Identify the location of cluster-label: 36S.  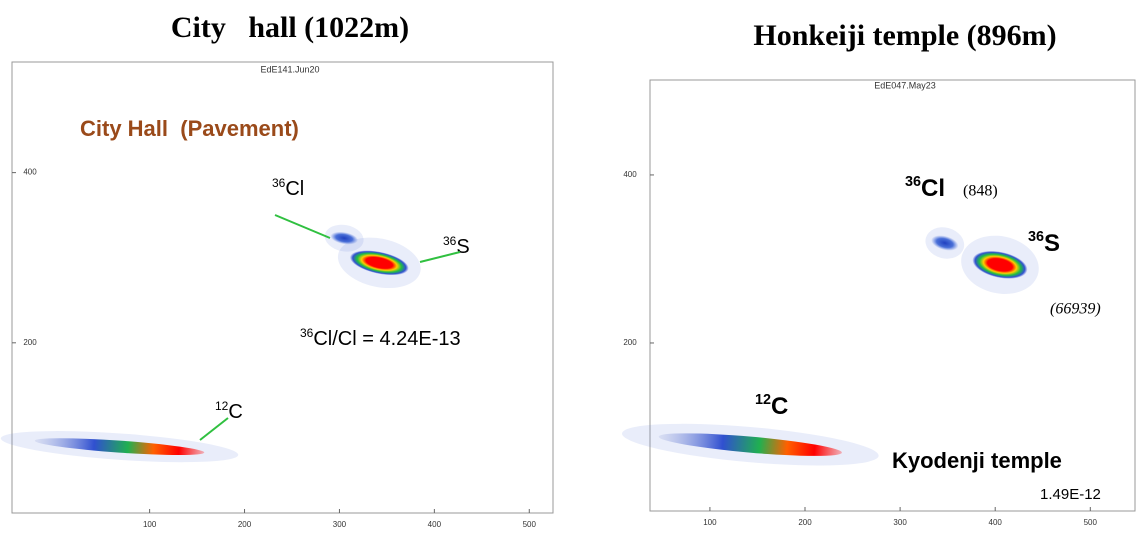
(1044, 243).